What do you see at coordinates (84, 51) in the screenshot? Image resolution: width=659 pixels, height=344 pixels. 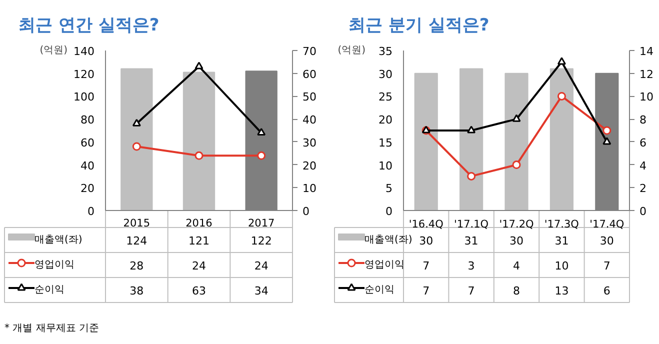 I see `y-tick-label: 140` at bounding box center [84, 51].